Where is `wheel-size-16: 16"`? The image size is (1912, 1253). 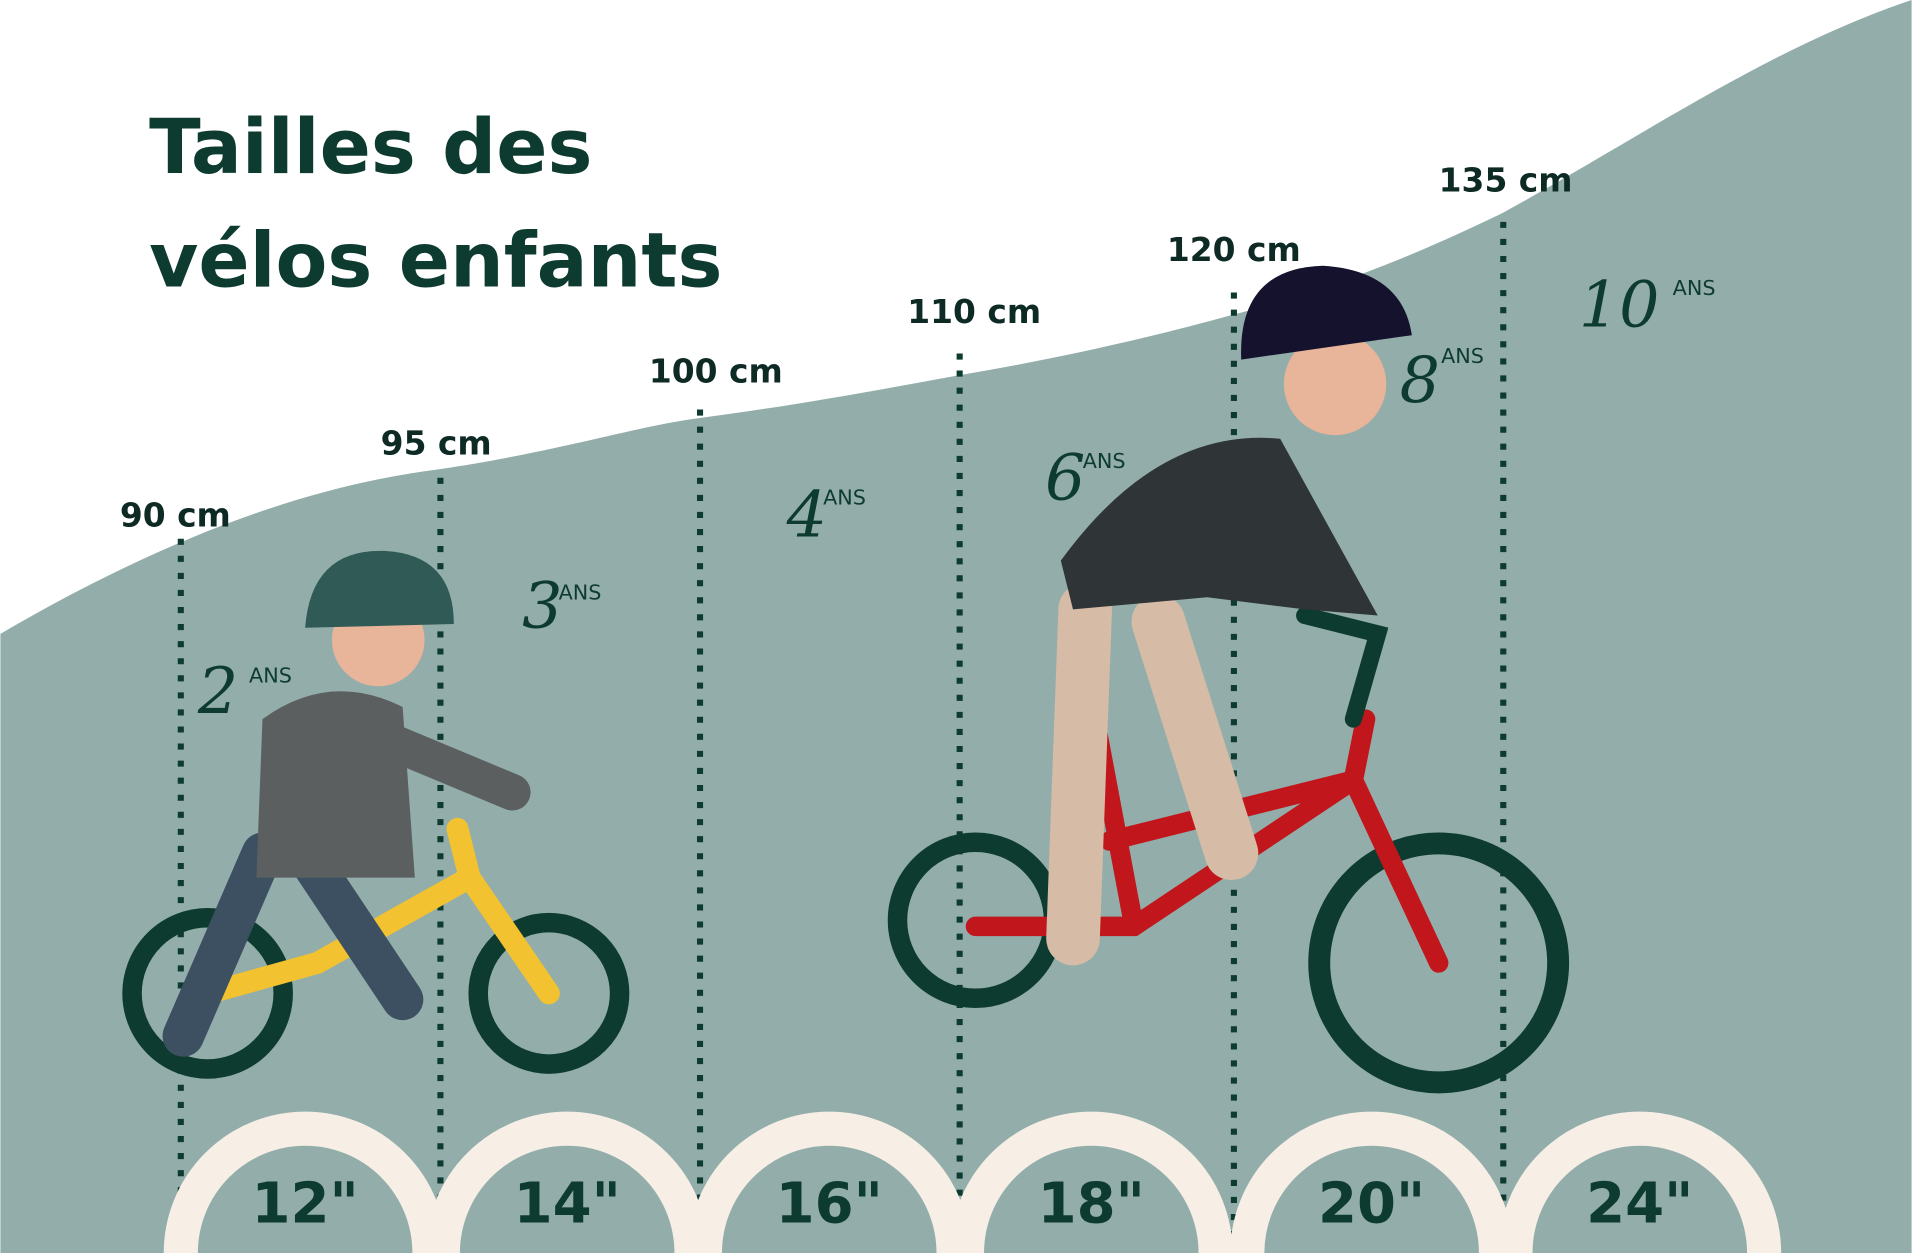 wheel-size-16: 16" is located at coordinates (829, 1182).